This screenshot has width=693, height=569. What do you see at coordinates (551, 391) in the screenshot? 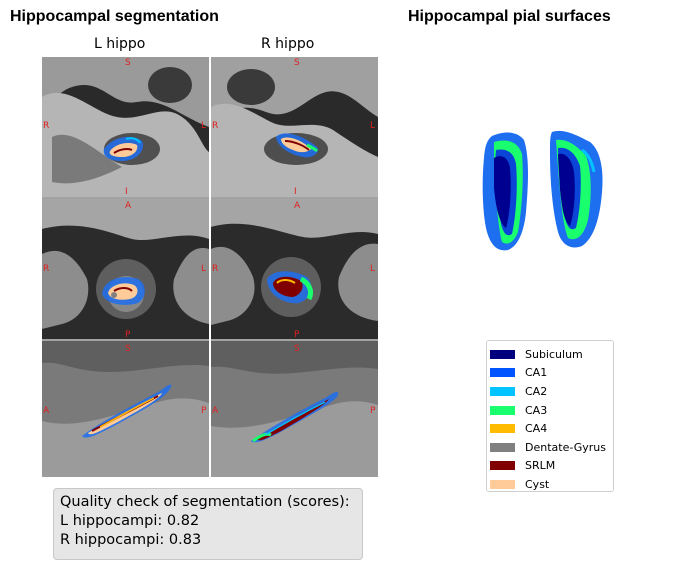
I see `legend-item: CA2` at bounding box center [551, 391].